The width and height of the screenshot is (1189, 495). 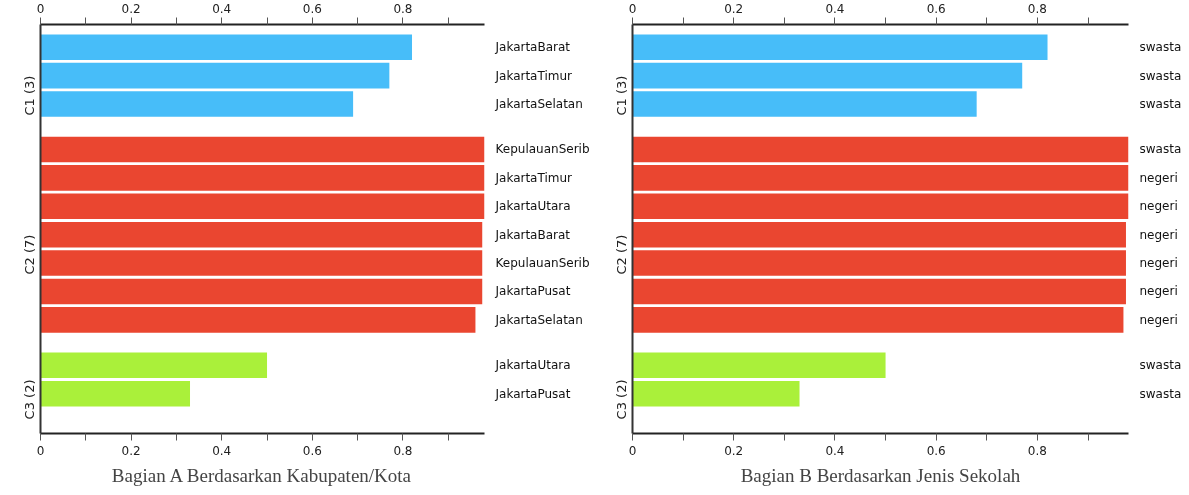 What do you see at coordinates (261, 475) in the screenshot?
I see `text: Bagian A Berdasarkan Kabupaten/Kota` at bounding box center [261, 475].